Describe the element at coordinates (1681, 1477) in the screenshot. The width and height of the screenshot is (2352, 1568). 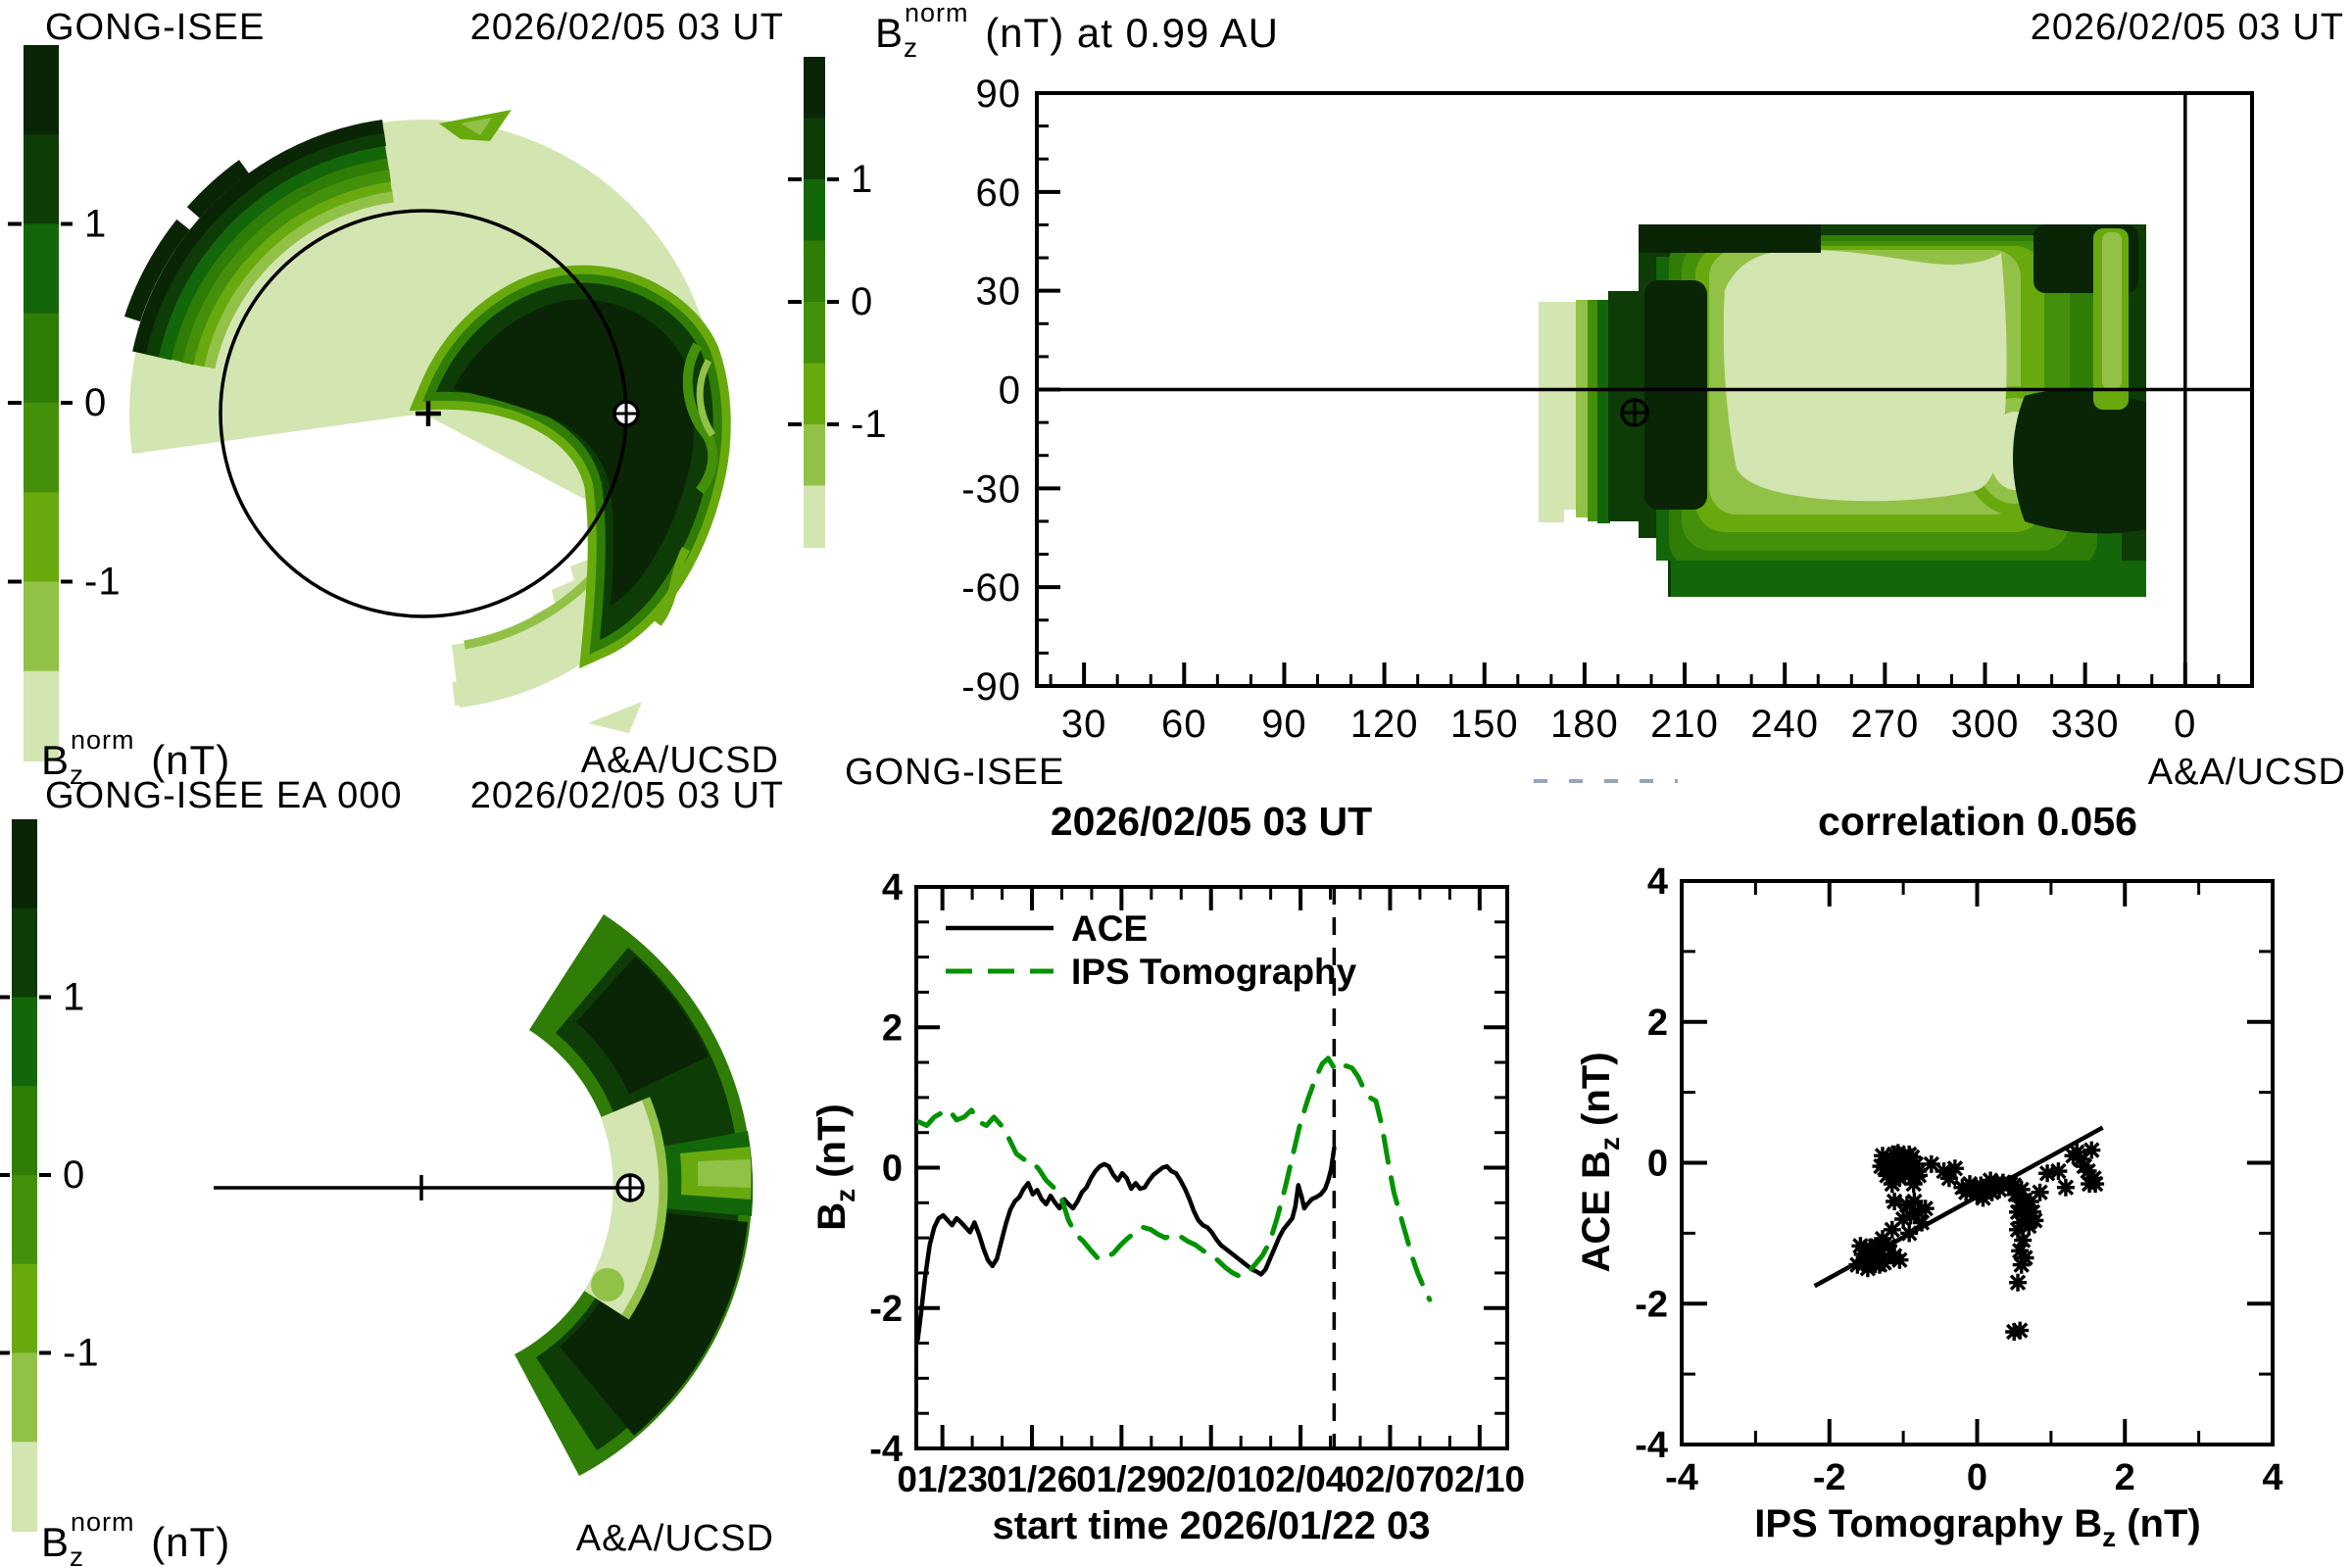
I see `x-tick-label: -4` at that location.